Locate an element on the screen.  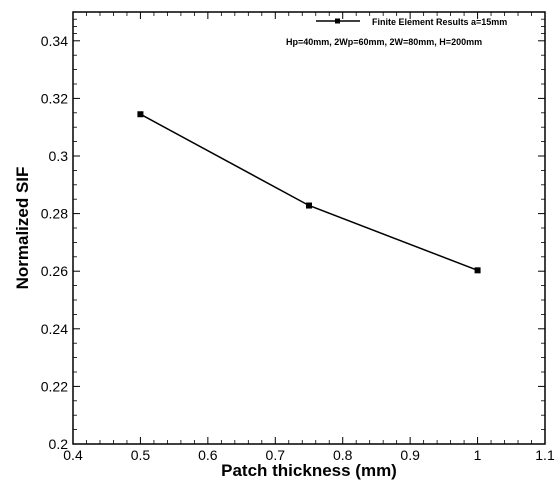
x-tick-label: 0.9 is located at coordinates (410, 455).